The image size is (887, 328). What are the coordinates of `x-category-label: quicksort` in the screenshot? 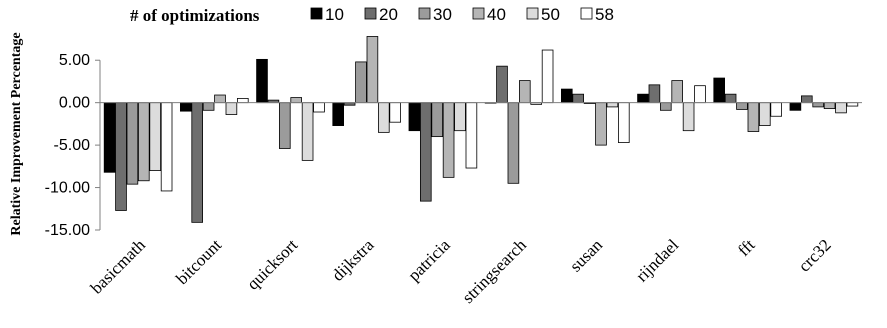 It's located at (272, 264).